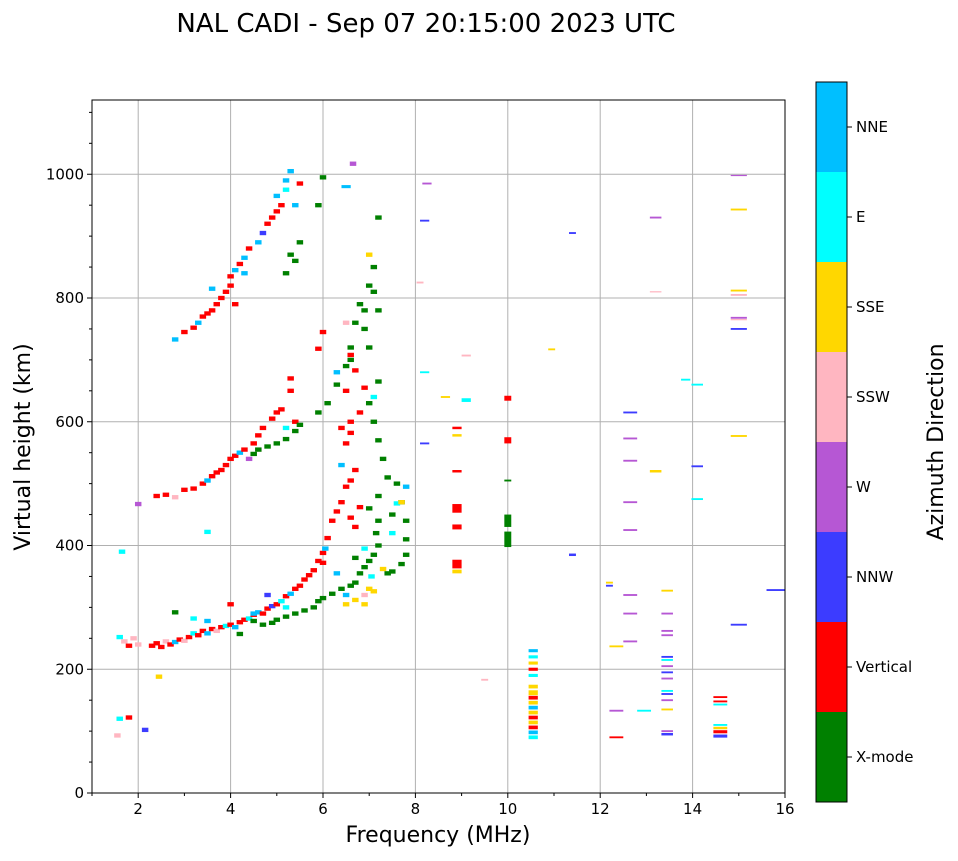  Describe the element at coordinates (864, 442) in the screenshot. I see `colorbar: X-mode Vertical NNW W SSW SSE E NNE` at that location.